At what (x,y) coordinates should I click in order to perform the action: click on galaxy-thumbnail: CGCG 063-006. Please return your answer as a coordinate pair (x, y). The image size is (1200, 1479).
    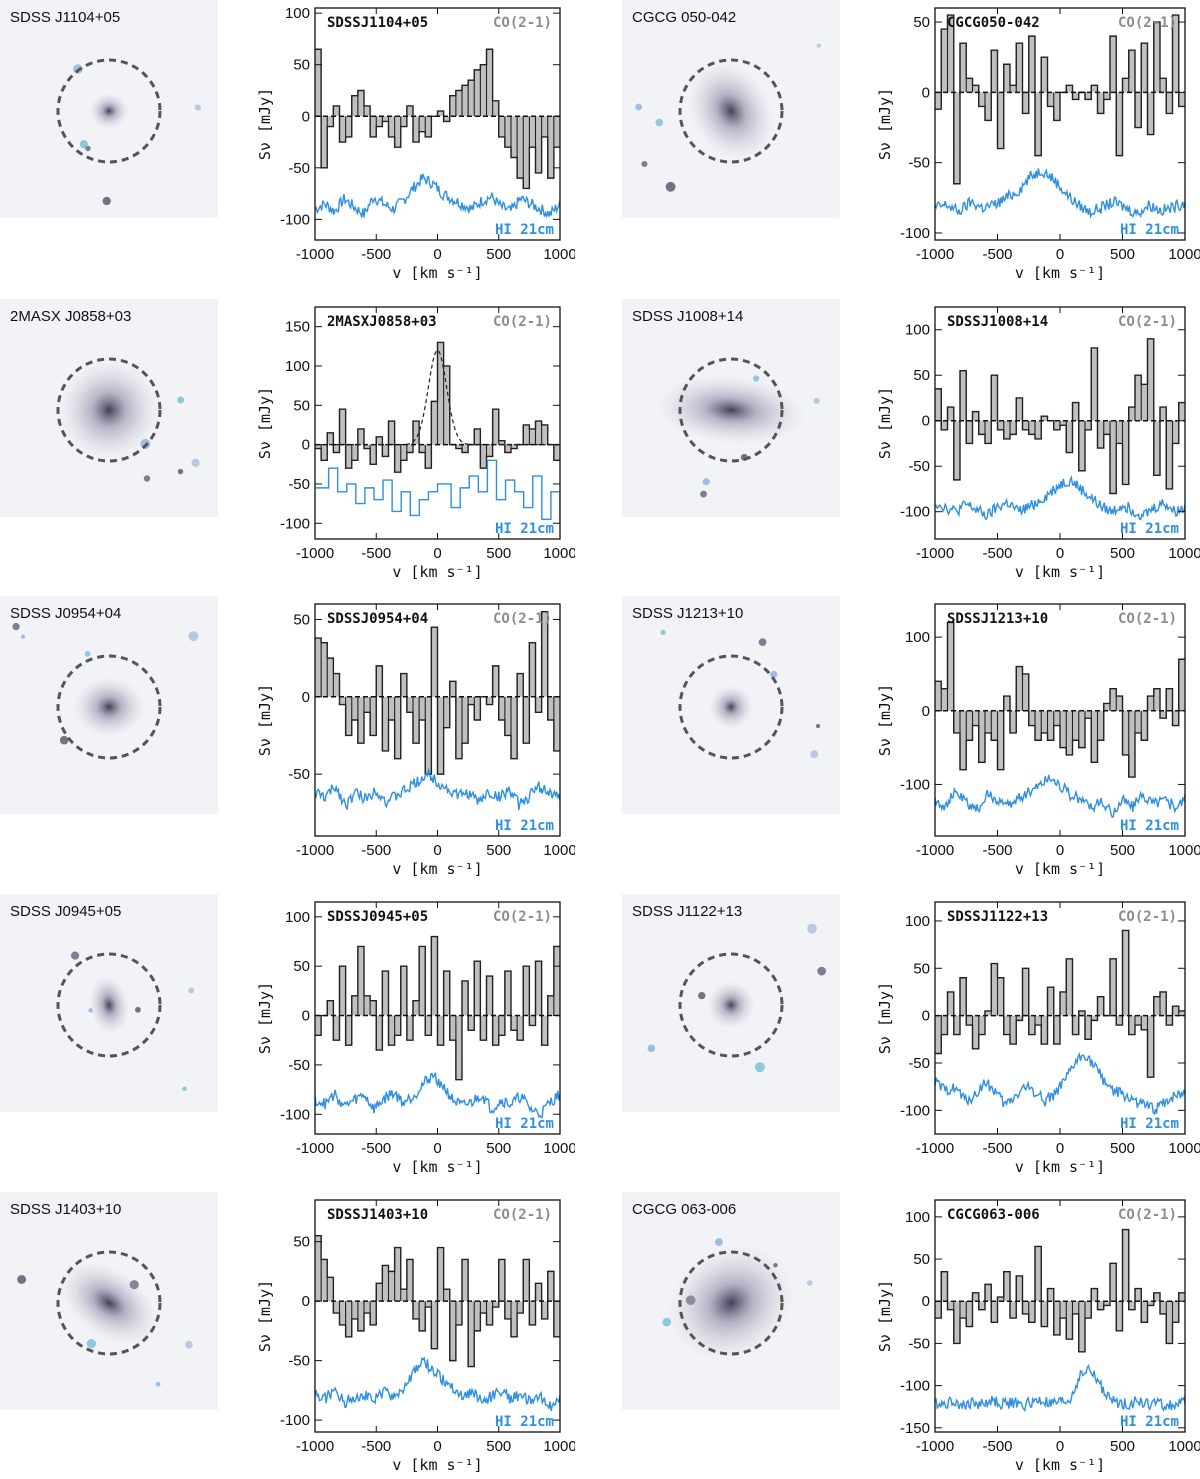
    Looking at the image, I should click on (731, 1301).